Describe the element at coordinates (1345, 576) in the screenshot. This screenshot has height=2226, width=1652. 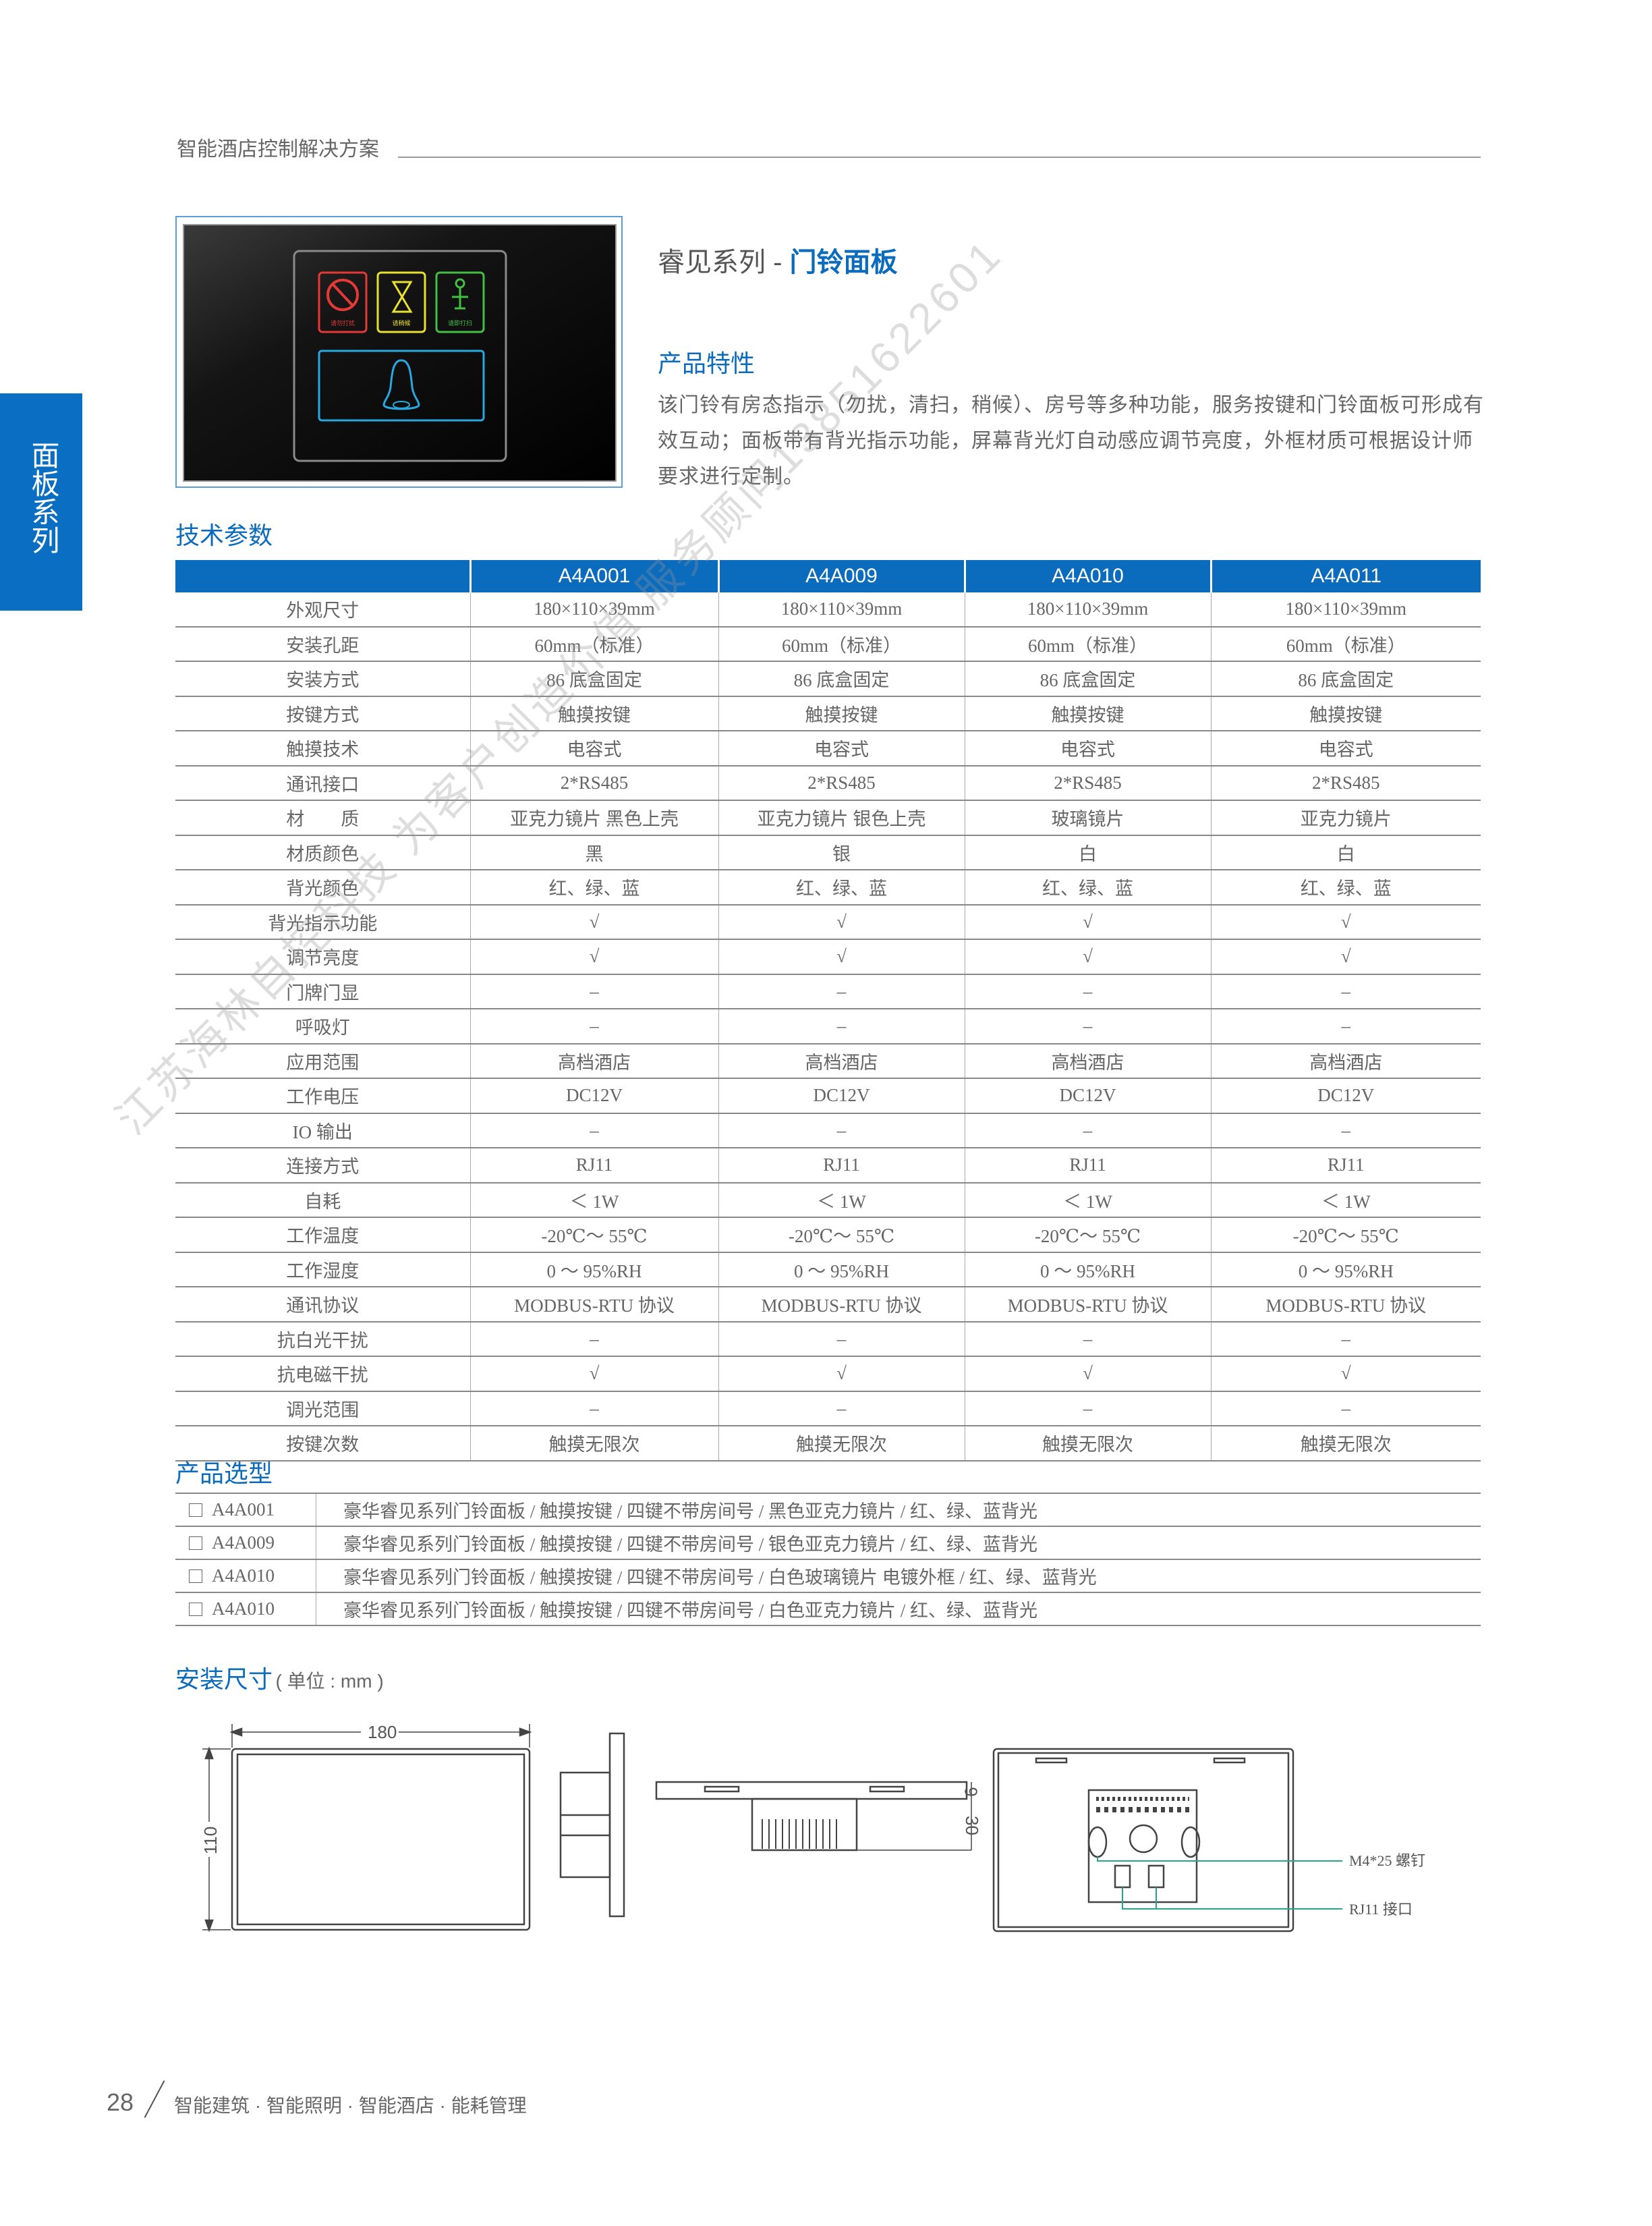
I see `spec-column-header: A4A011` at that location.